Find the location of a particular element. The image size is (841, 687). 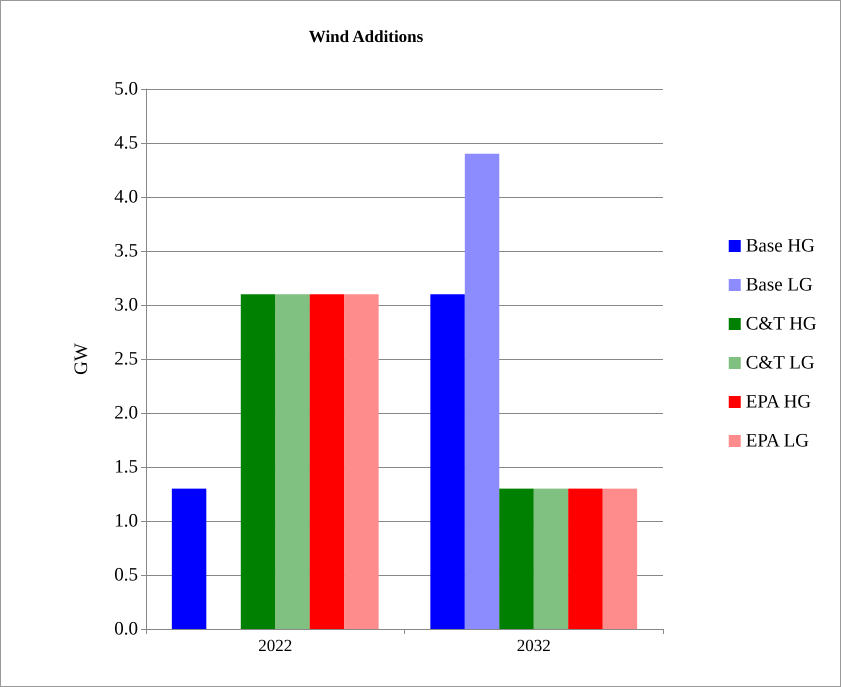

x-tick-label: 2032 is located at coordinates (533, 645).